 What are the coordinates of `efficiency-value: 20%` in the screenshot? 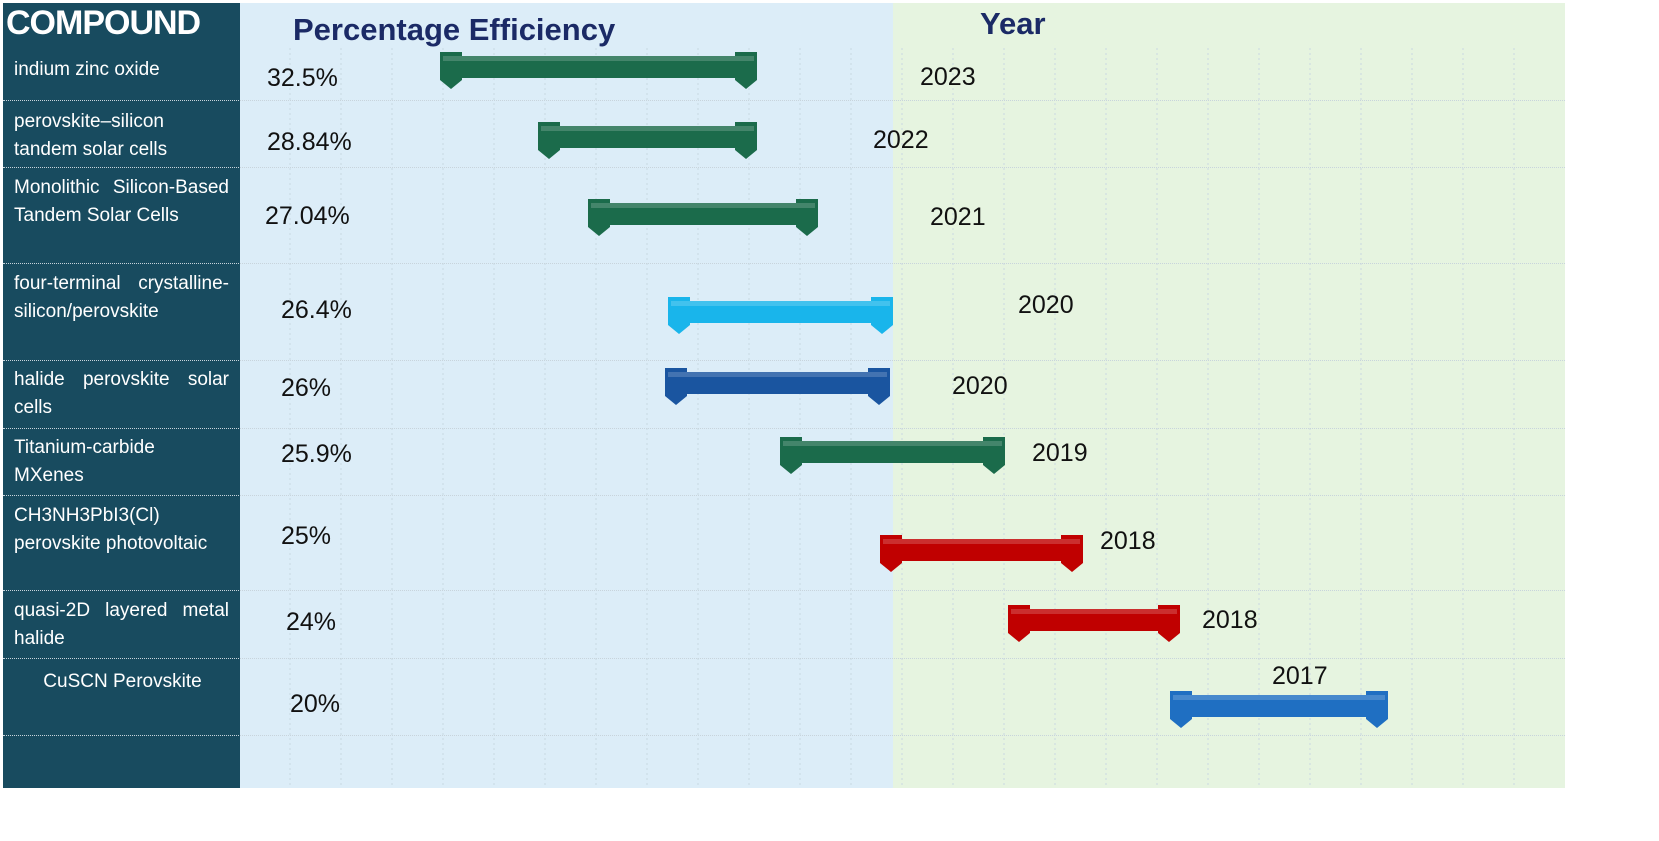 It's located at (315, 704).